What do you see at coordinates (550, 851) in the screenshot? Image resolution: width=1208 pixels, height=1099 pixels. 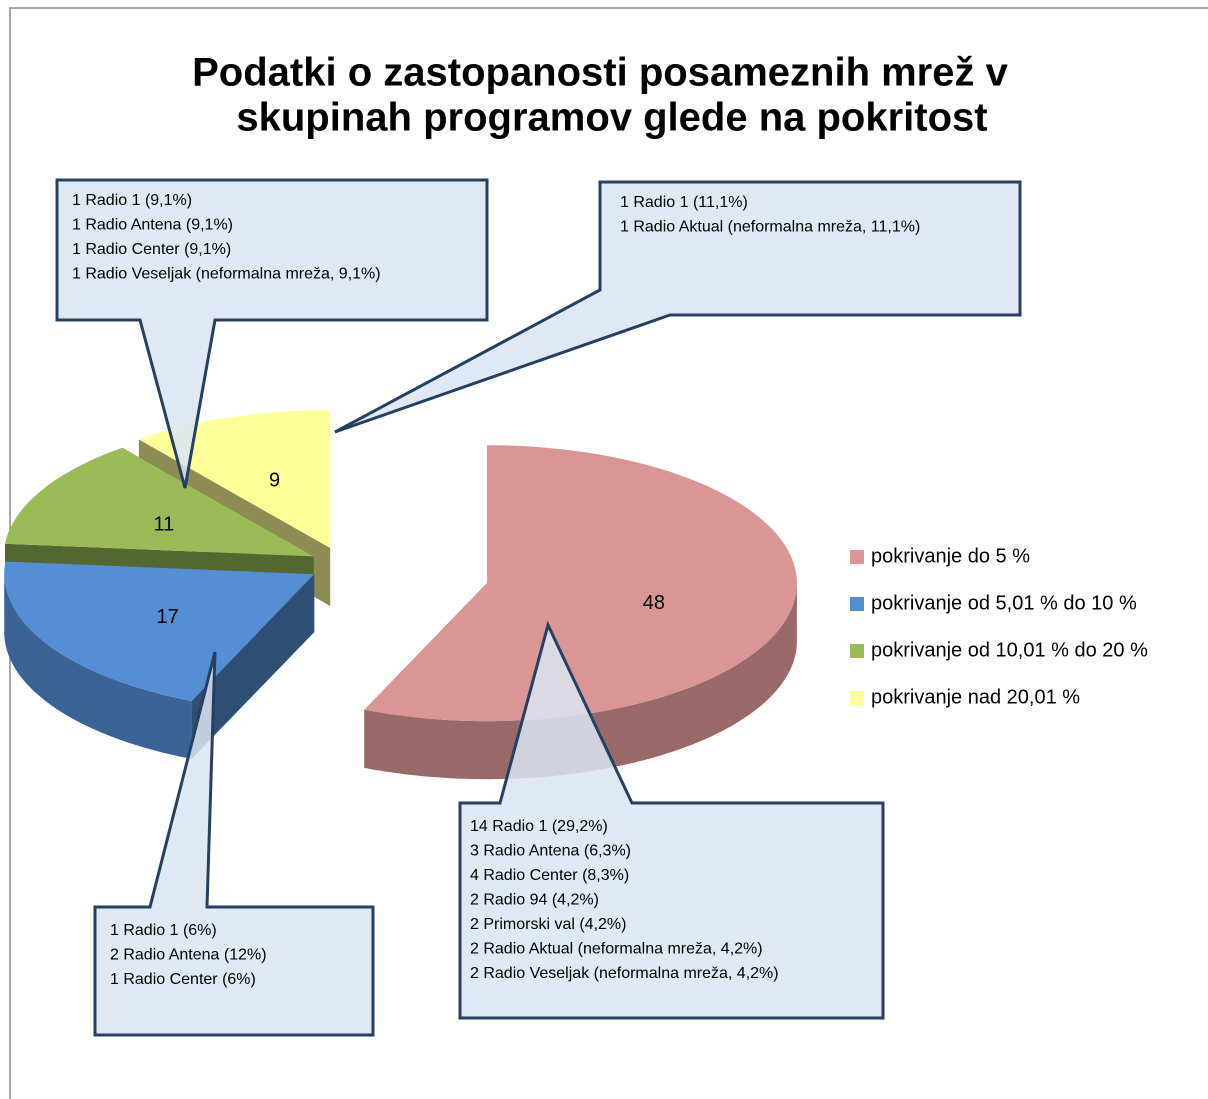 I see `callout-text: 3 Radio Antena (6,3%)` at bounding box center [550, 851].